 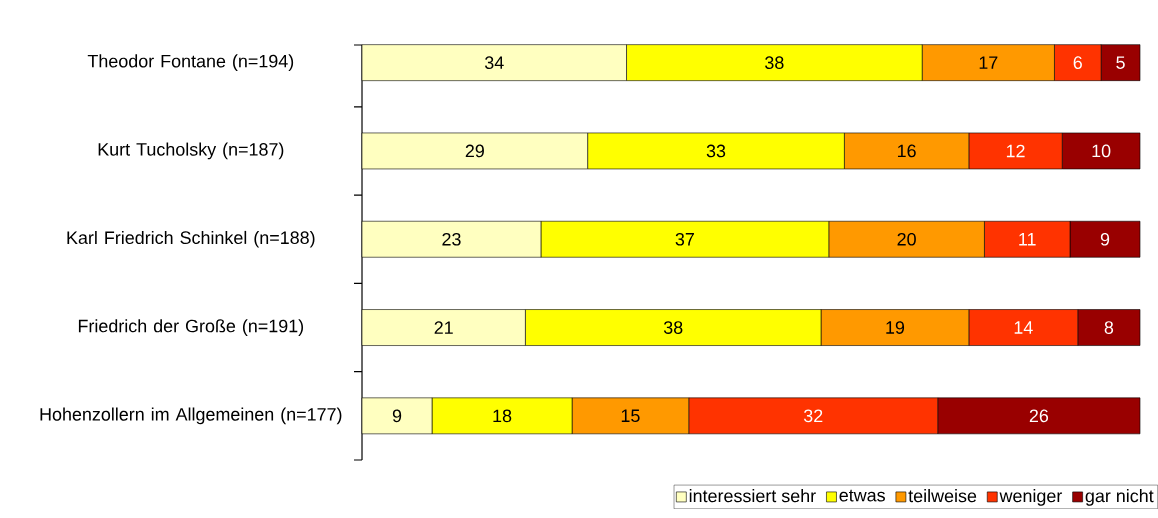 What do you see at coordinates (191, 416) in the screenshot?
I see `y-tick-label: Hohenzollern im Allgemeinen (n=177)` at bounding box center [191, 416].